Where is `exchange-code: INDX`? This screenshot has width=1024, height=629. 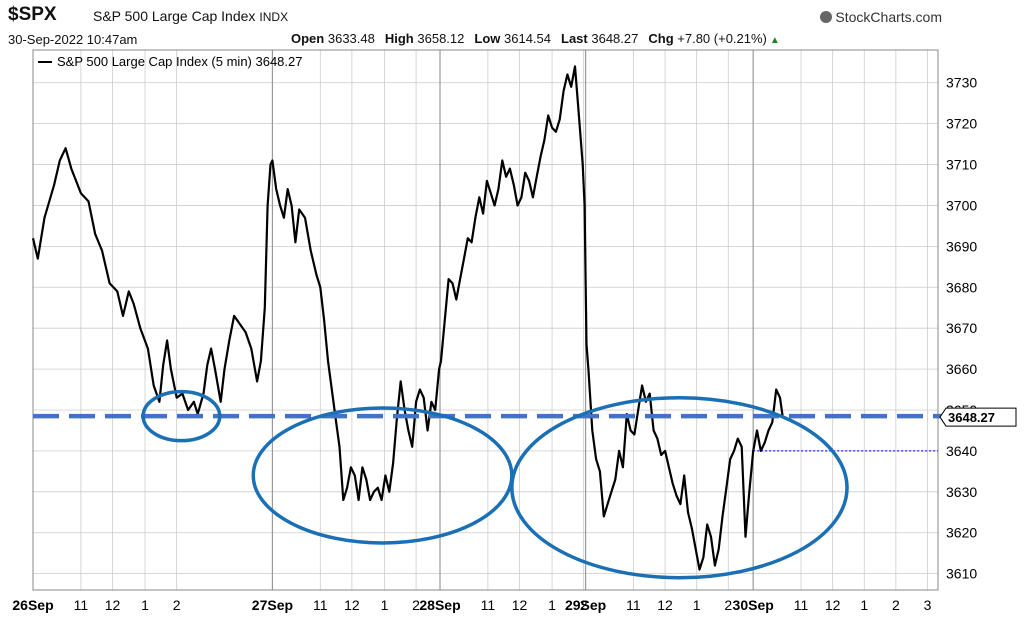
exchange-code: INDX is located at coordinates (274, 17).